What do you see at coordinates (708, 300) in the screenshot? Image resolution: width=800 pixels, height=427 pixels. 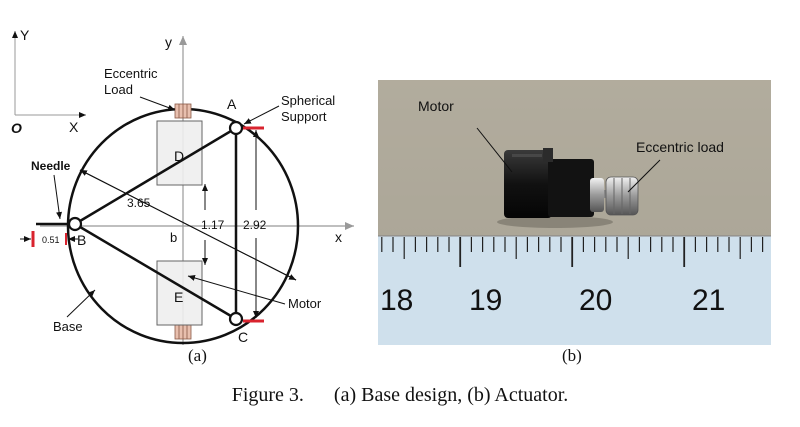 I see `ruler-number-21: 21` at bounding box center [708, 300].